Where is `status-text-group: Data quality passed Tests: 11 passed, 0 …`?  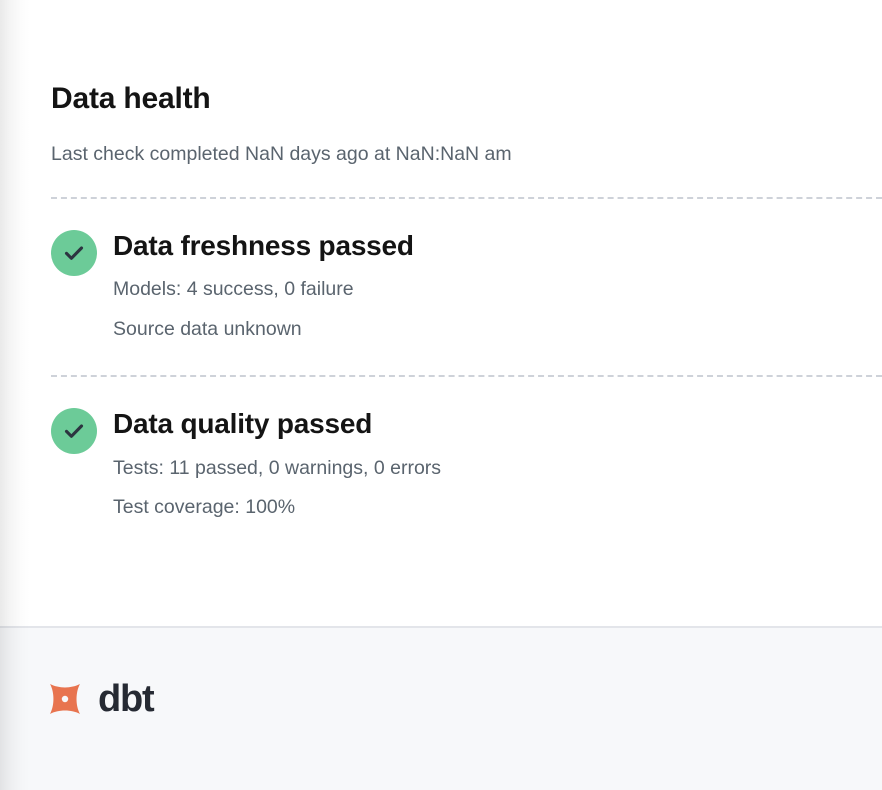
status-text-group: Data quality passed Tests: 11 passed, 0 … is located at coordinates (277, 462).